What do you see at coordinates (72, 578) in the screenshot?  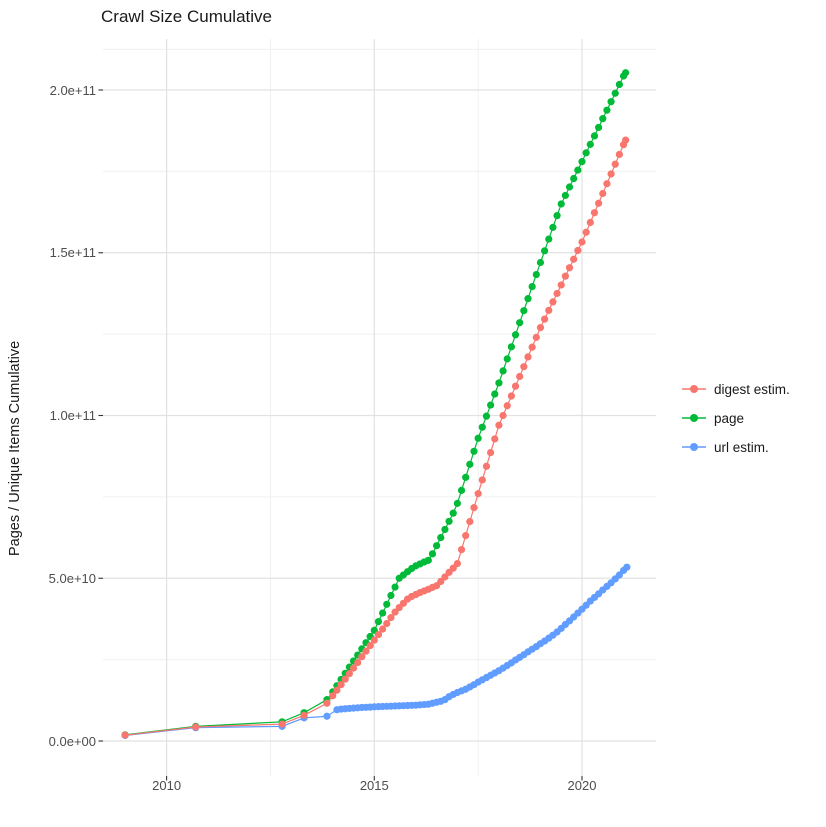 I see `y-tick-label-5.0e+10: 5.0e+10` at bounding box center [72, 578].